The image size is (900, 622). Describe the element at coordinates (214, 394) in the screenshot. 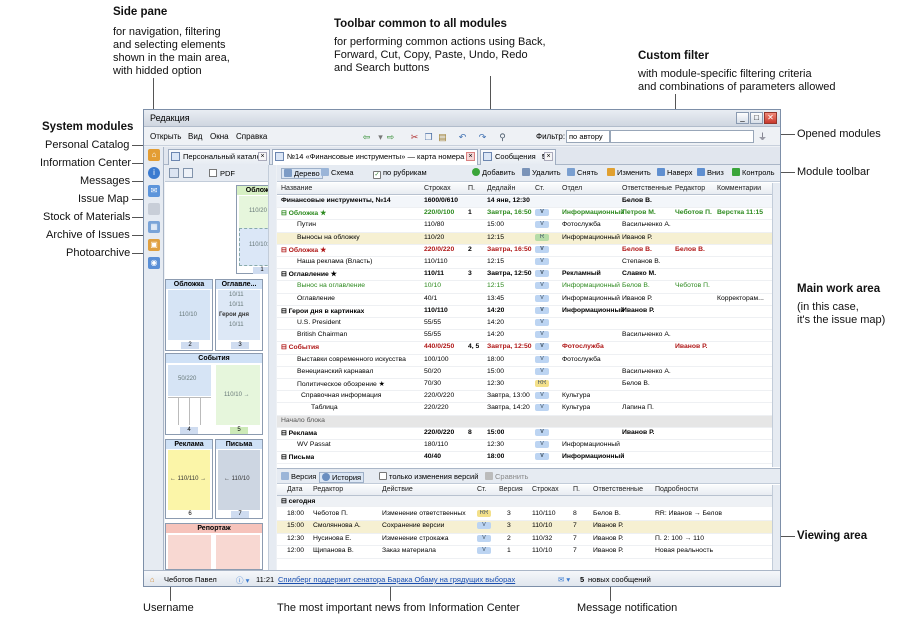

I see `page-thumb-events: События 50/220 110/10 → 4 5` at that location.